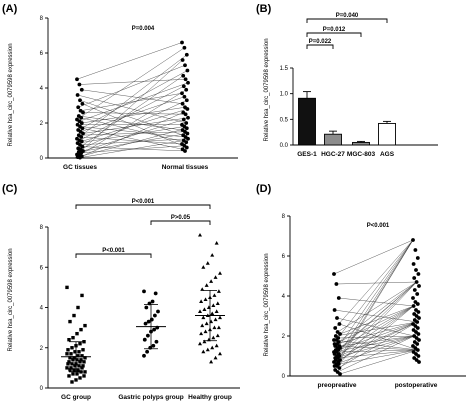 The height and width of the screenshot is (409, 474). Describe the element at coordinates (42, 349) in the screenshot. I see `c-y-tick-label: 2` at that location.